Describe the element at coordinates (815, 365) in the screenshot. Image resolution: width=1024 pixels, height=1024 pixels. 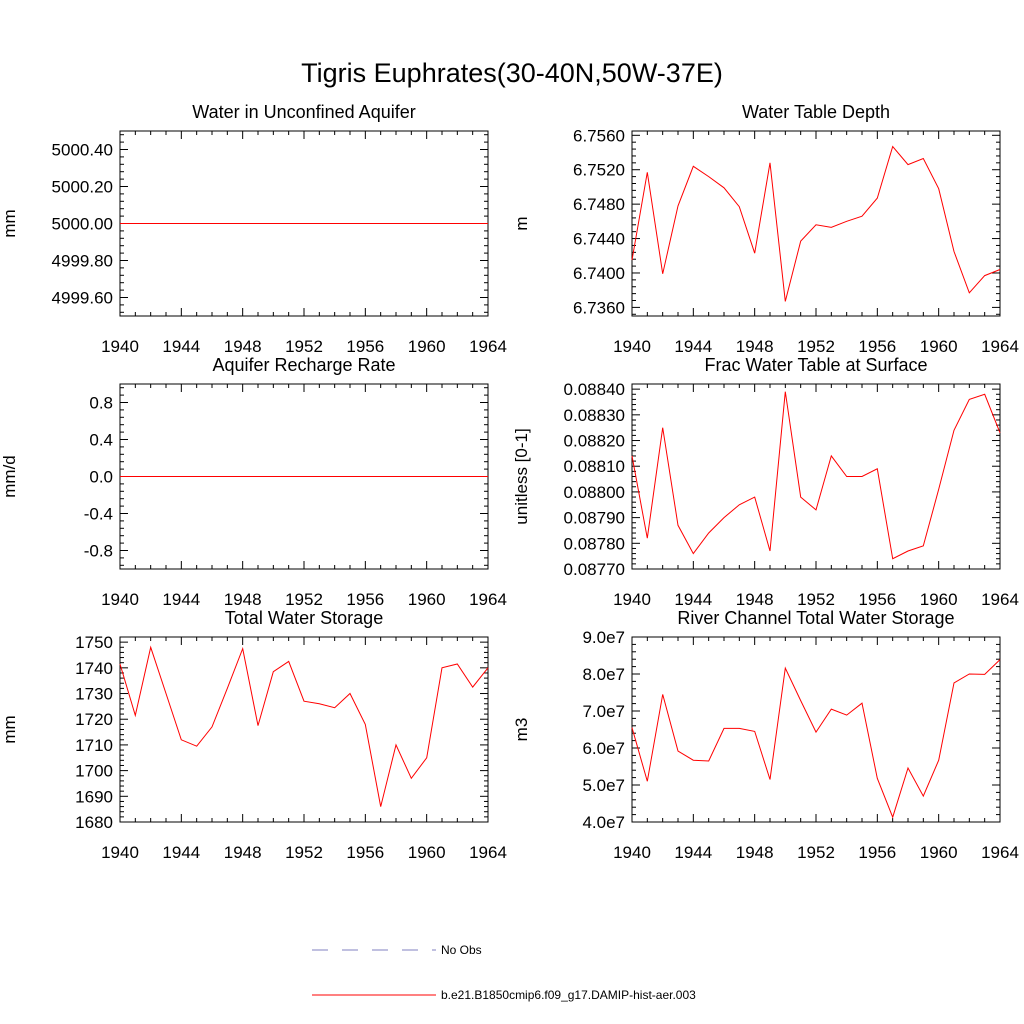
I see `panel-title: Frac Water Table at Surface` at that location.